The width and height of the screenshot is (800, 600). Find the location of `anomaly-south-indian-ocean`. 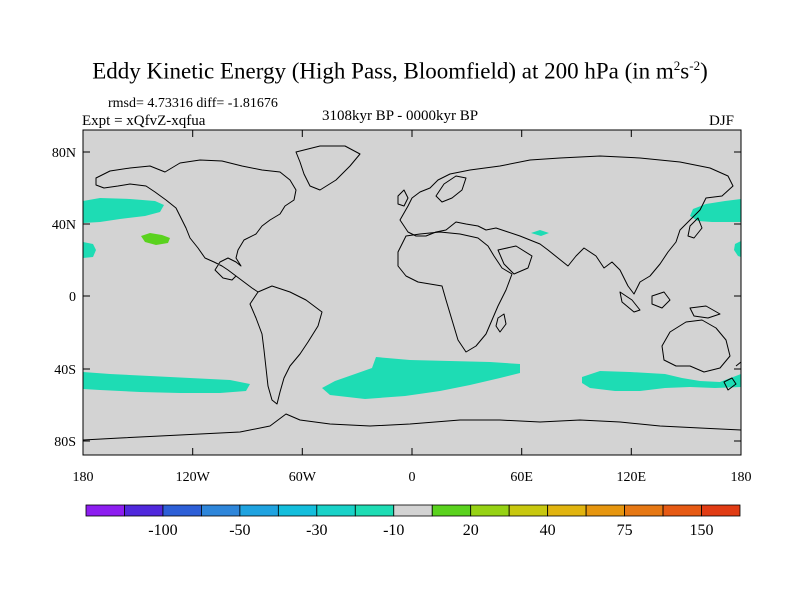

anomaly-south-indian-ocean is located at coordinates (661, 381).